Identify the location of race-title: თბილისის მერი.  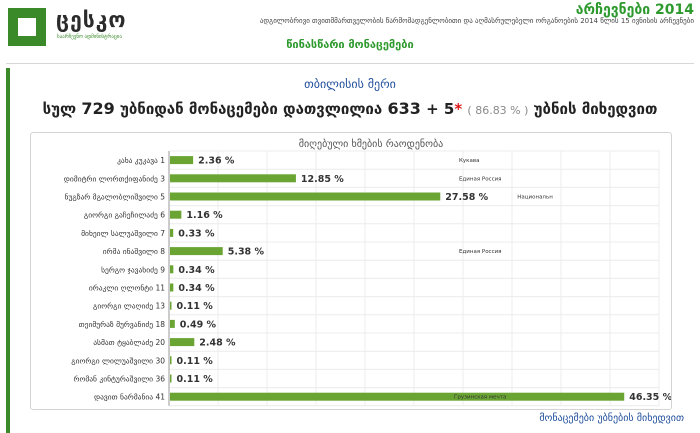
(350, 84).